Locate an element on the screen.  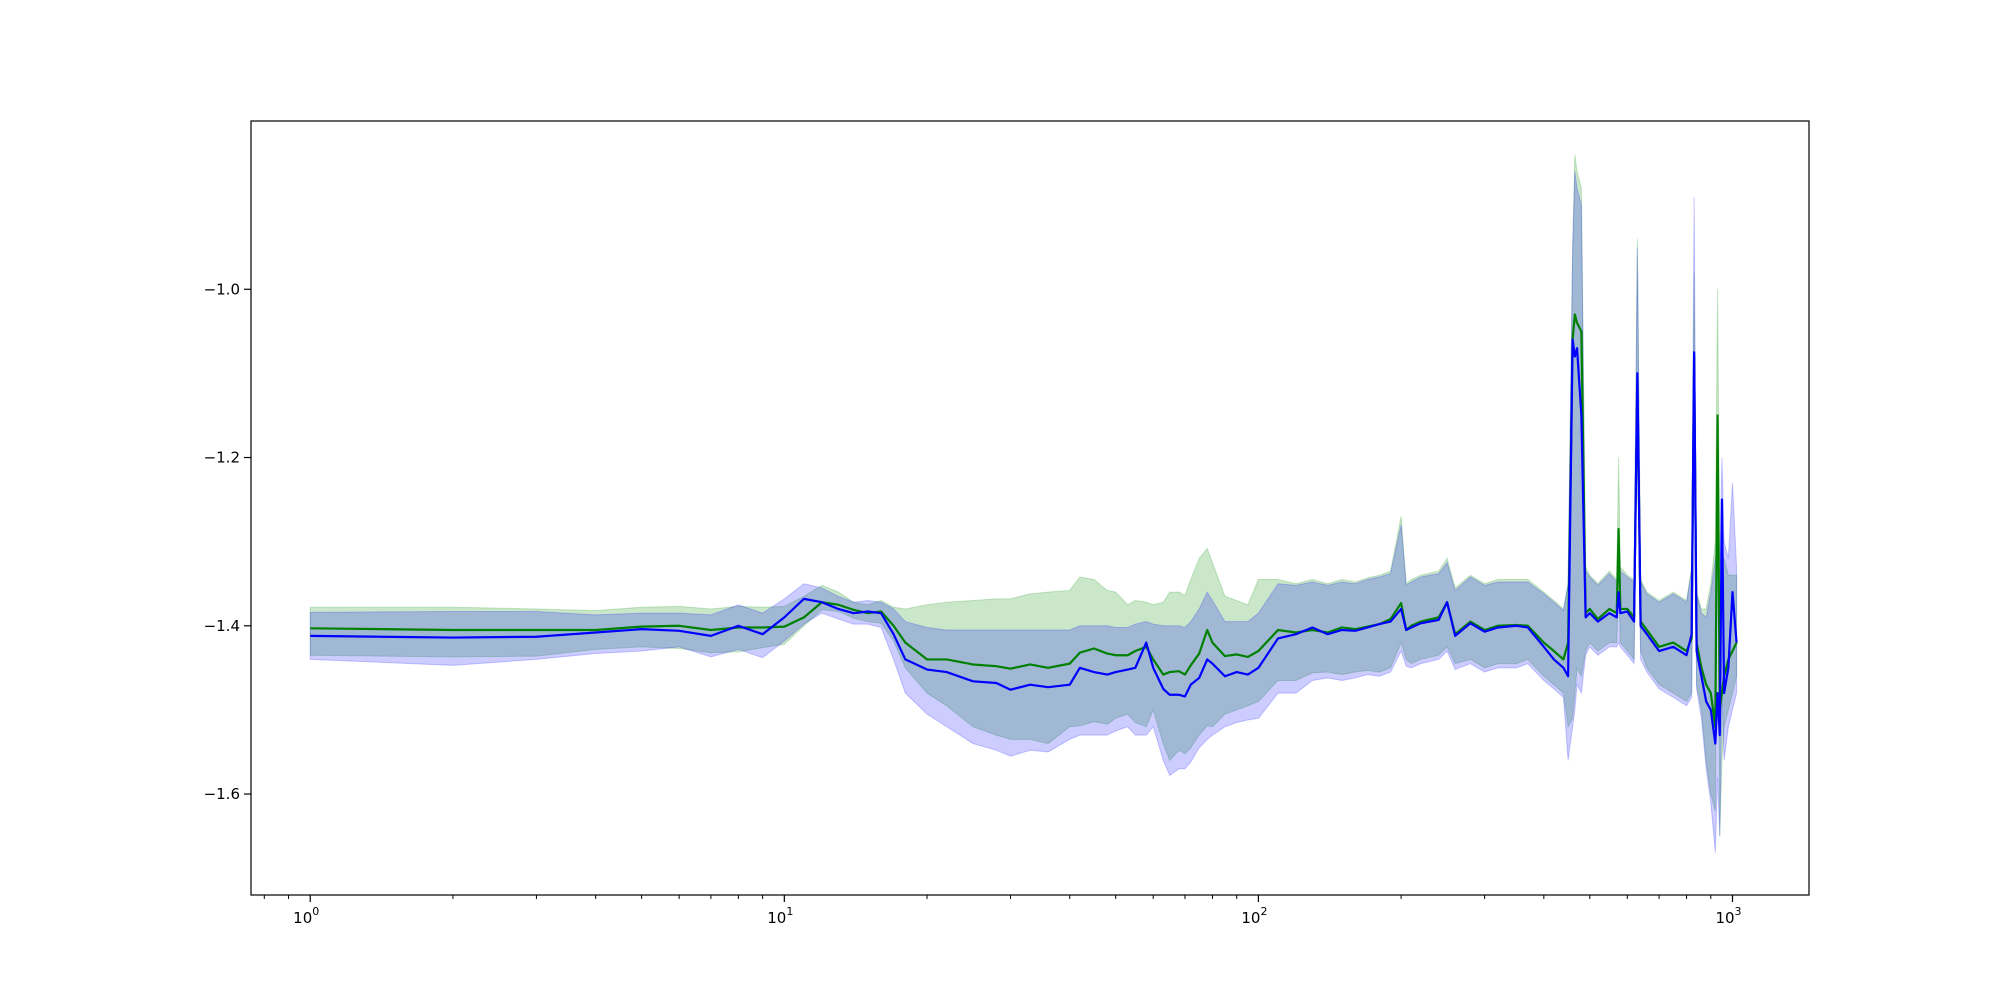
y-axis: −1.6 −1.4 −1.2 −1.0 is located at coordinates (227, 541).